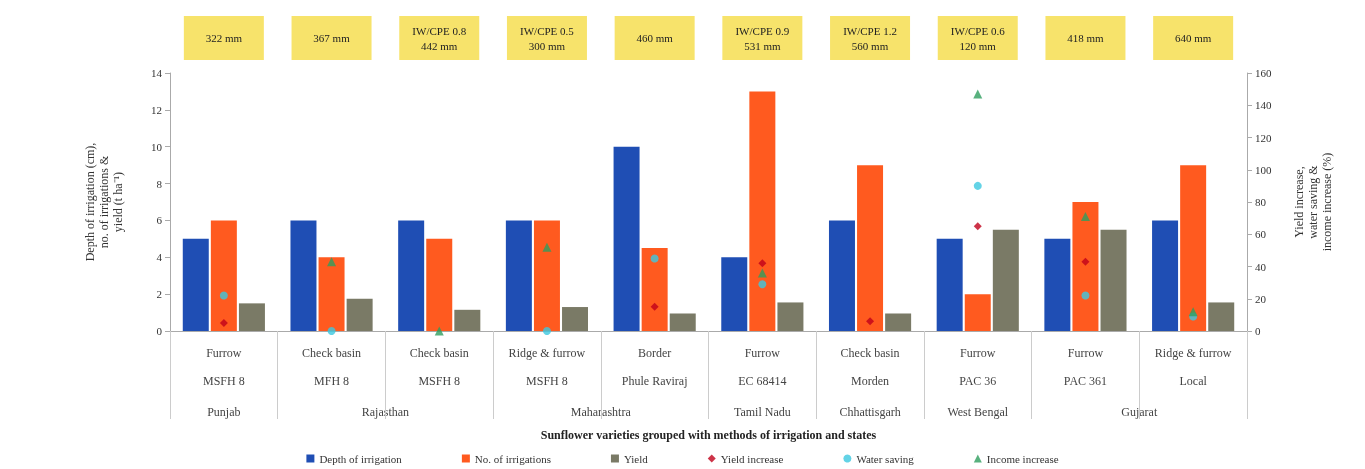 The height and width of the screenshot is (469, 1365). I want to click on y2-tick-label: 40, so click(1261, 266).